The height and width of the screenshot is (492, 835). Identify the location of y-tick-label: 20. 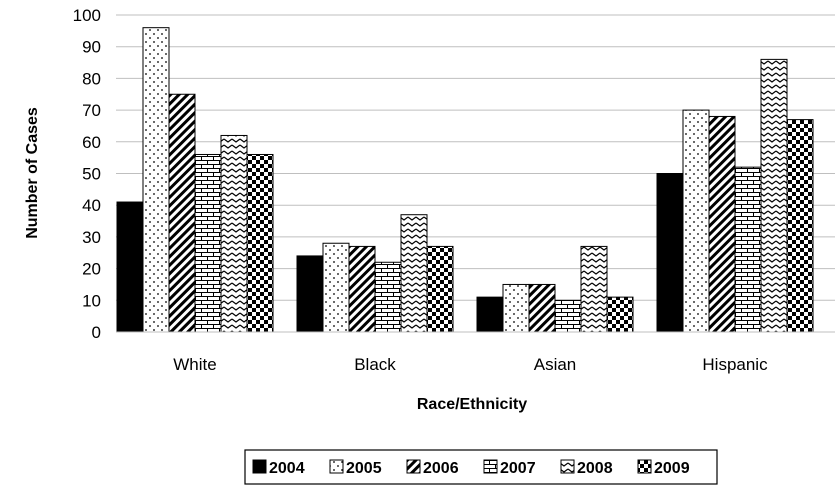
(91, 269).